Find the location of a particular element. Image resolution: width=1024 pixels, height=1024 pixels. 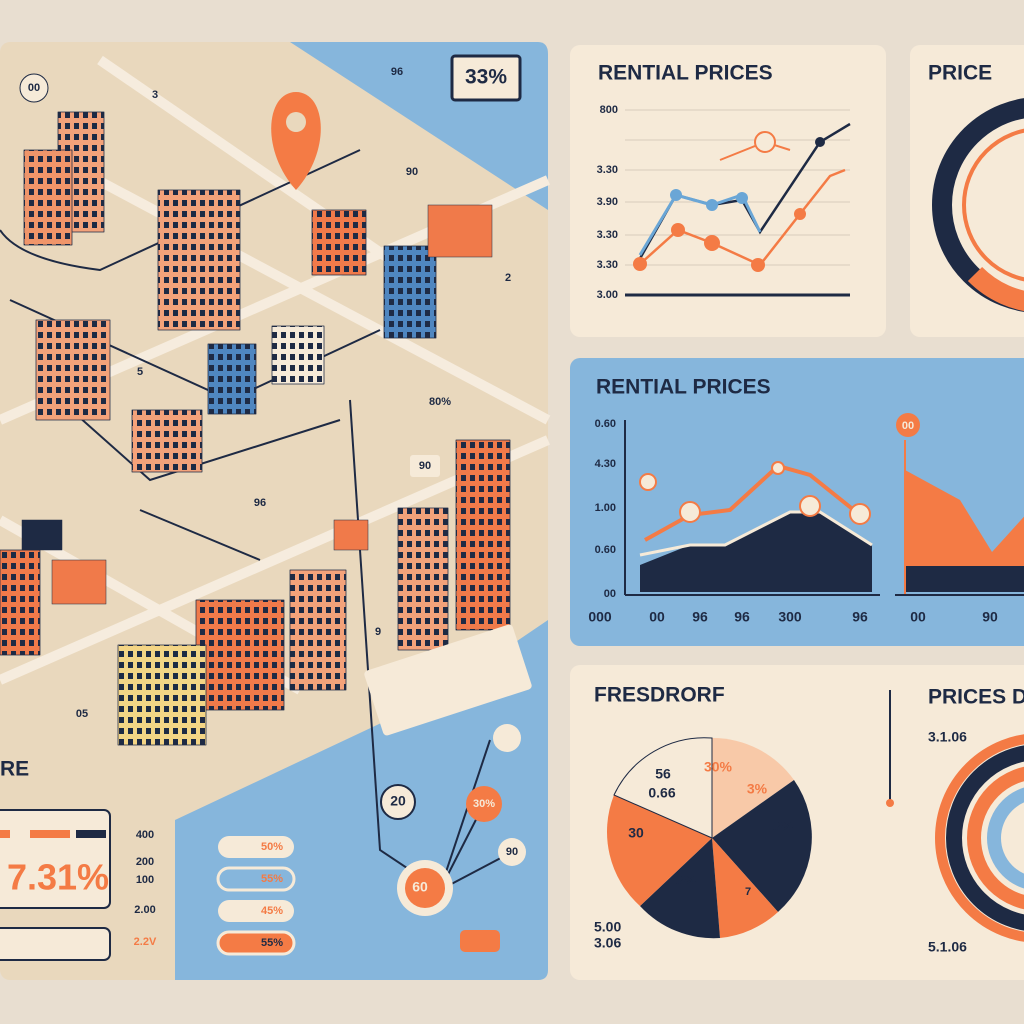

card-title: PRICES D is located at coordinates (976, 697).